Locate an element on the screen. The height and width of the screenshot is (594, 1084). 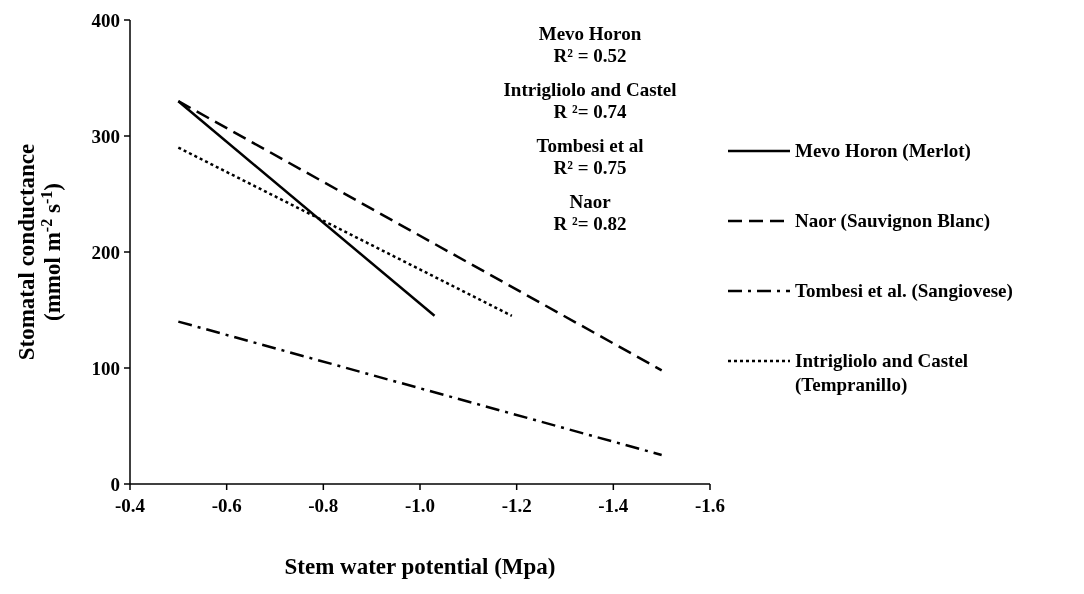
x-tick-label: -1.6 is located at coordinates (710, 505).